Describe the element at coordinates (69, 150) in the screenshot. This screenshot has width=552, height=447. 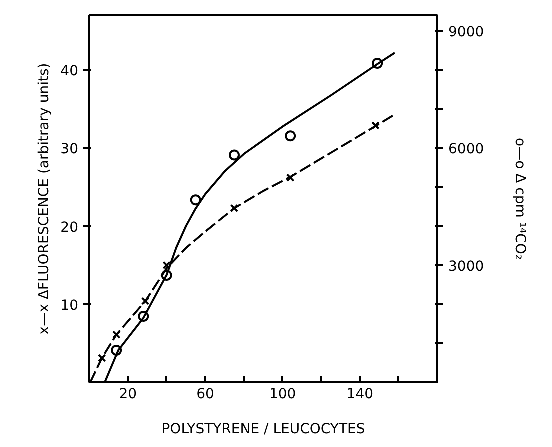
I see `y-tick-label: 30` at that location.